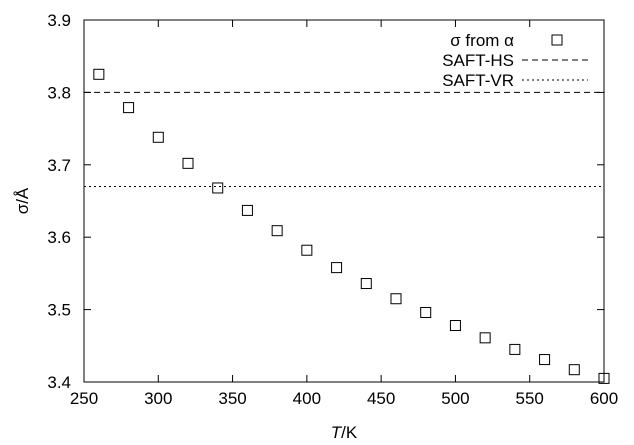 The width and height of the screenshot is (634, 445). Describe the element at coordinates (381, 398) in the screenshot. I see `x-tick-label: 450` at that location.